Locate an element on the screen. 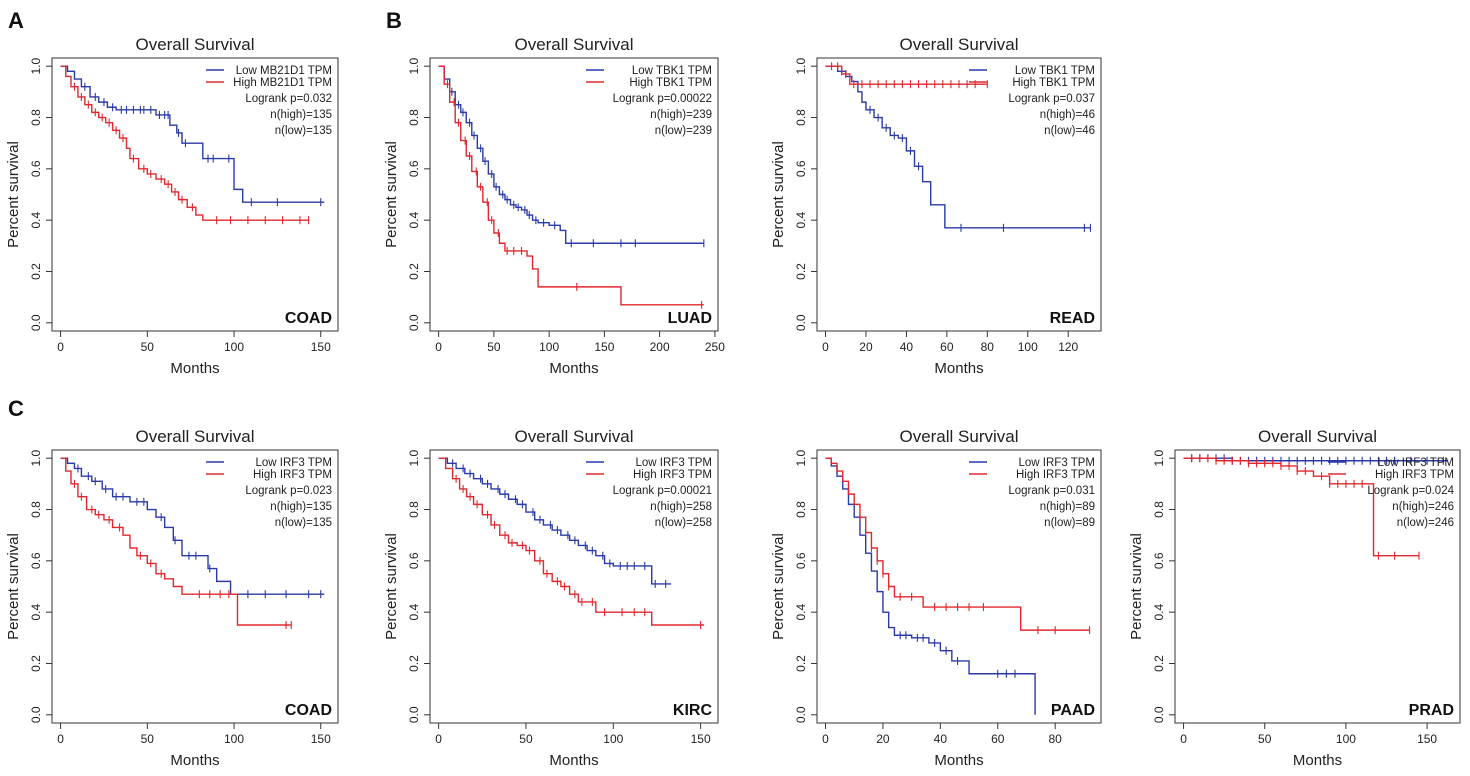 This screenshot has width=1470, height=776. stat-text: Logrank p=0.024 is located at coordinates (1410, 491).